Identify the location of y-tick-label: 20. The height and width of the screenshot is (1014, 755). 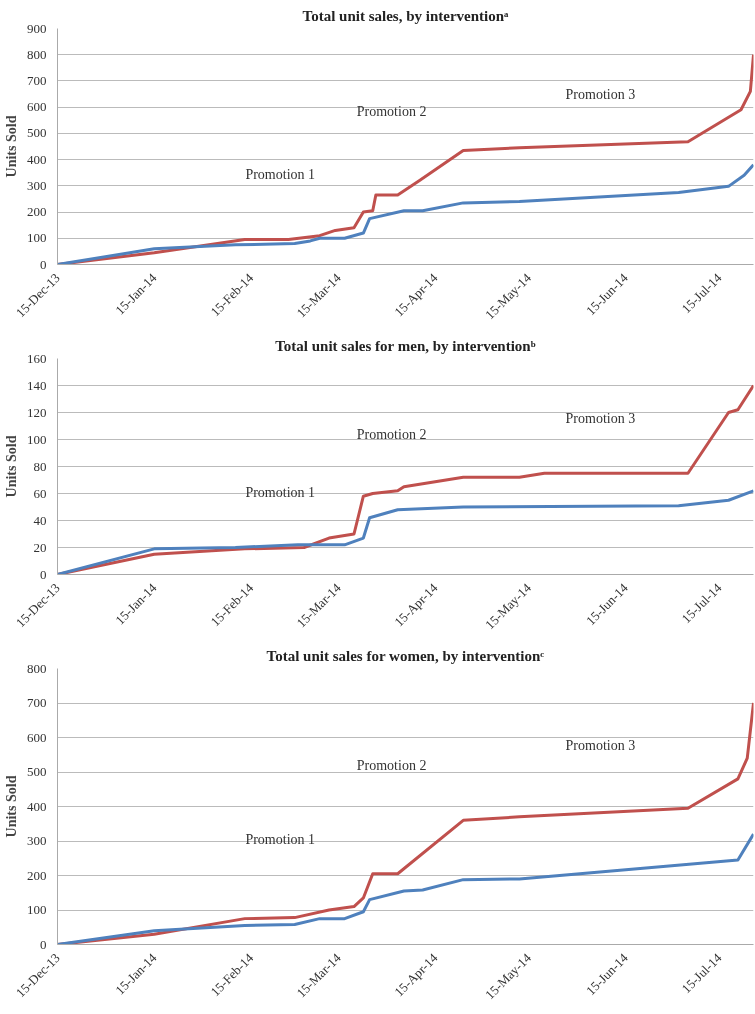
(40, 547).